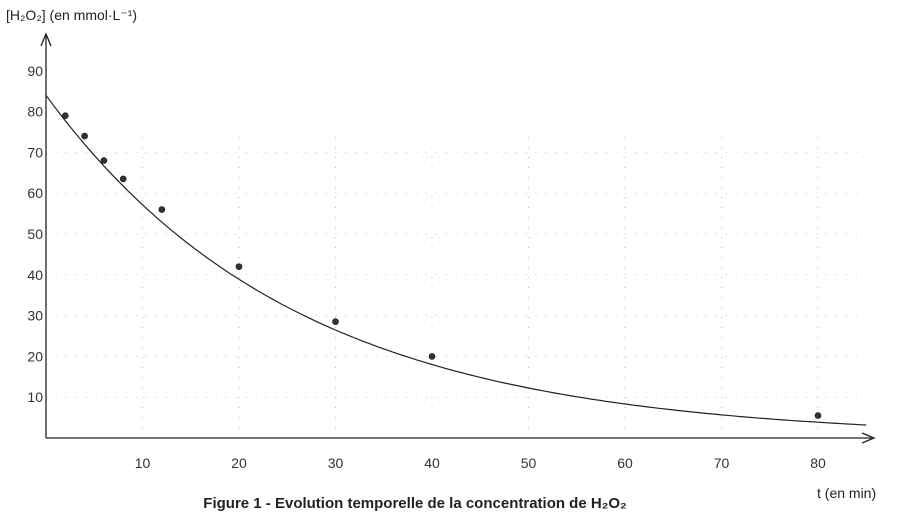  I want to click on y-tick-labels: 10 20 30 40 50 60 70 90 80, so click(35, 234).